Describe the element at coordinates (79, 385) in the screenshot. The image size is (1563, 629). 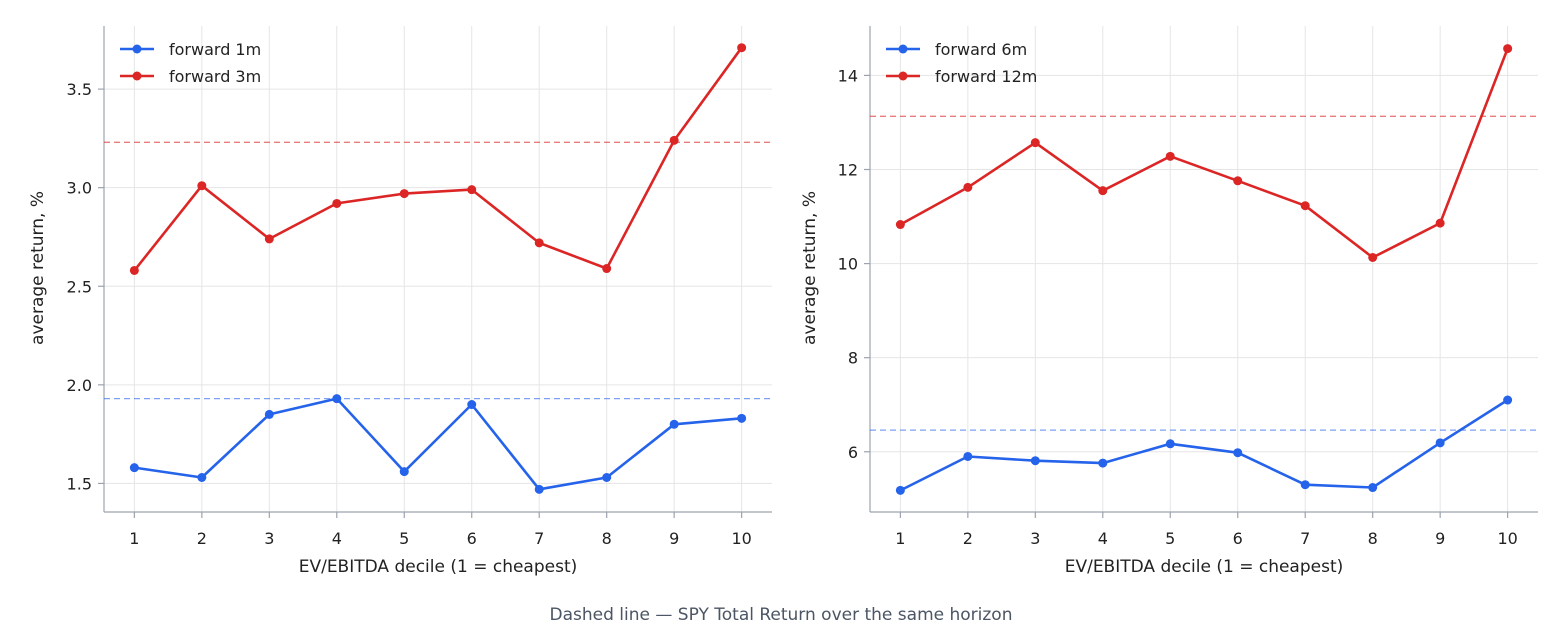
I see `y-tick-label: 2.0` at that location.